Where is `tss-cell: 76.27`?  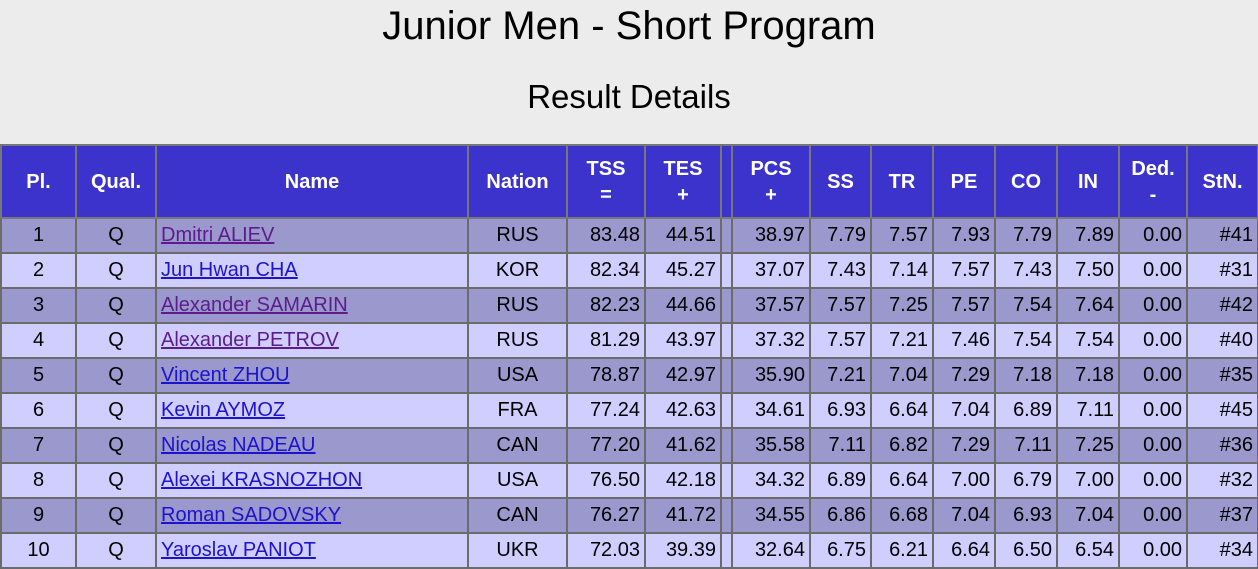 tss-cell: 76.27 is located at coordinates (606, 515).